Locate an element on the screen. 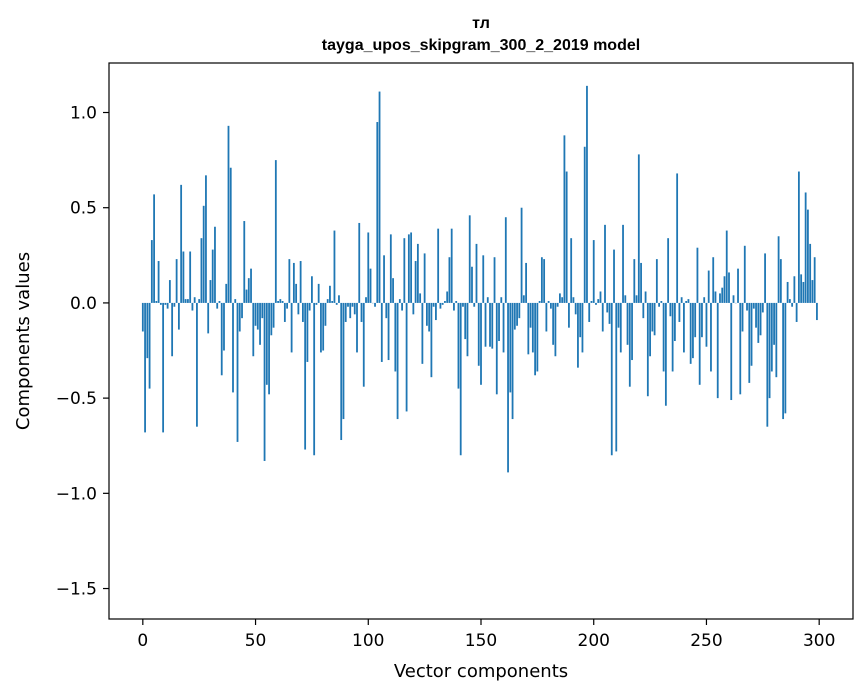 The height and width of the screenshot is (696, 867). chart-title-line-2: tayga_upos_skipgram_300_2_2019 model is located at coordinates (481, 45).